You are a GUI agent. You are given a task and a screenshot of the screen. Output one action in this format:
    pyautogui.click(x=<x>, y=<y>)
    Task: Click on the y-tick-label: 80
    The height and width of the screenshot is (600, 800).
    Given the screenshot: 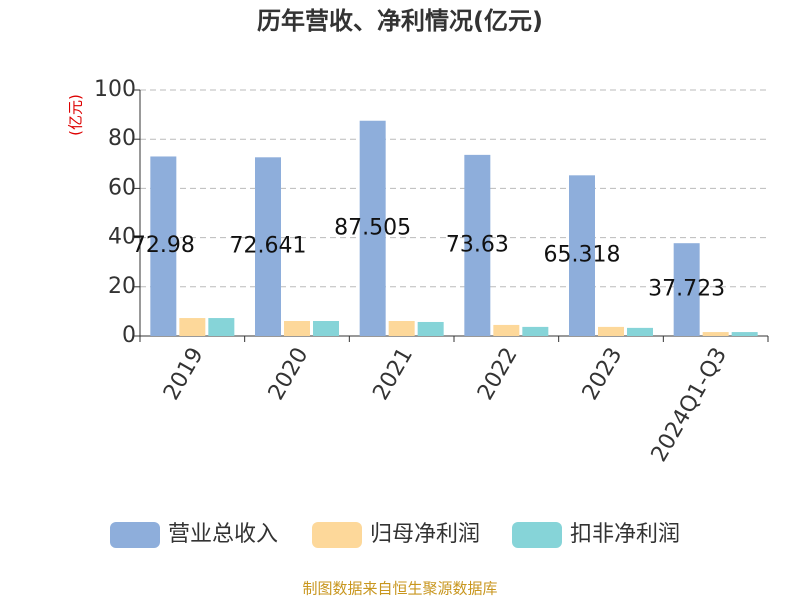 What is the action you would take?
    pyautogui.click(x=122, y=138)
    